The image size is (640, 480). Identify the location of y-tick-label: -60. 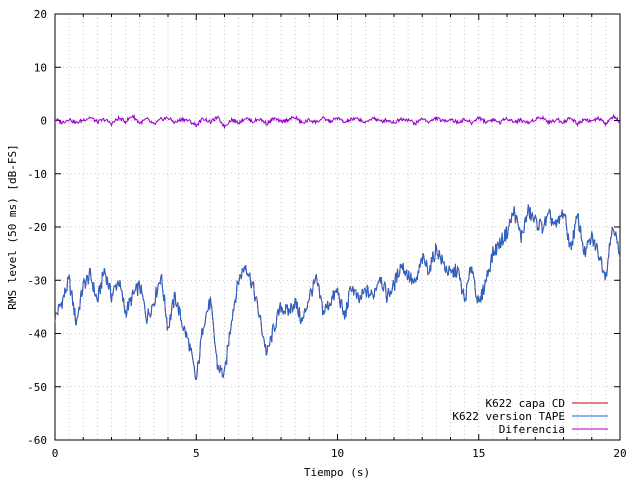
(37, 440).